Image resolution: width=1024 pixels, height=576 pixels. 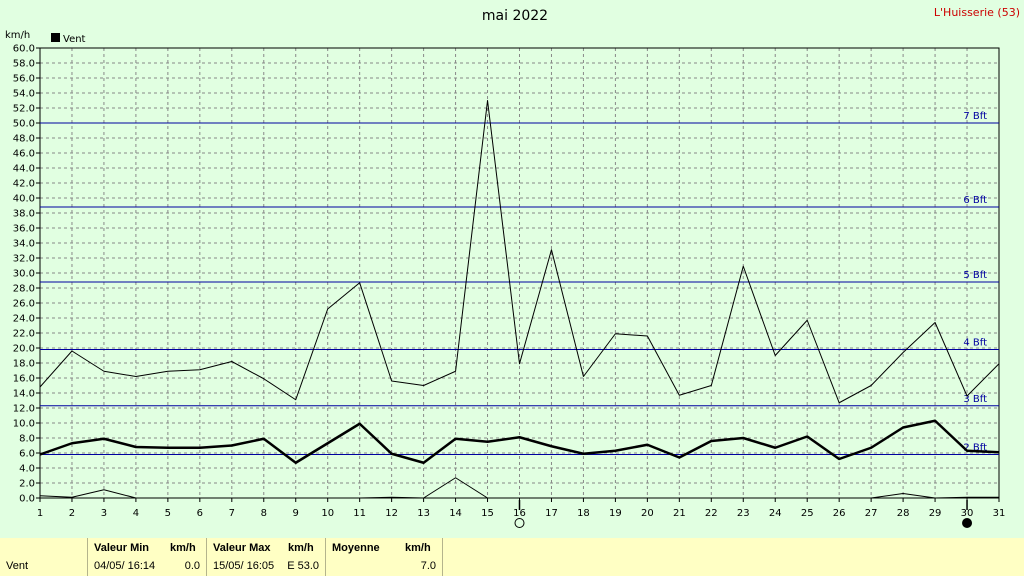 What do you see at coordinates (24, 409) in the screenshot?
I see `y-tick-label: 12.0` at bounding box center [24, 409].